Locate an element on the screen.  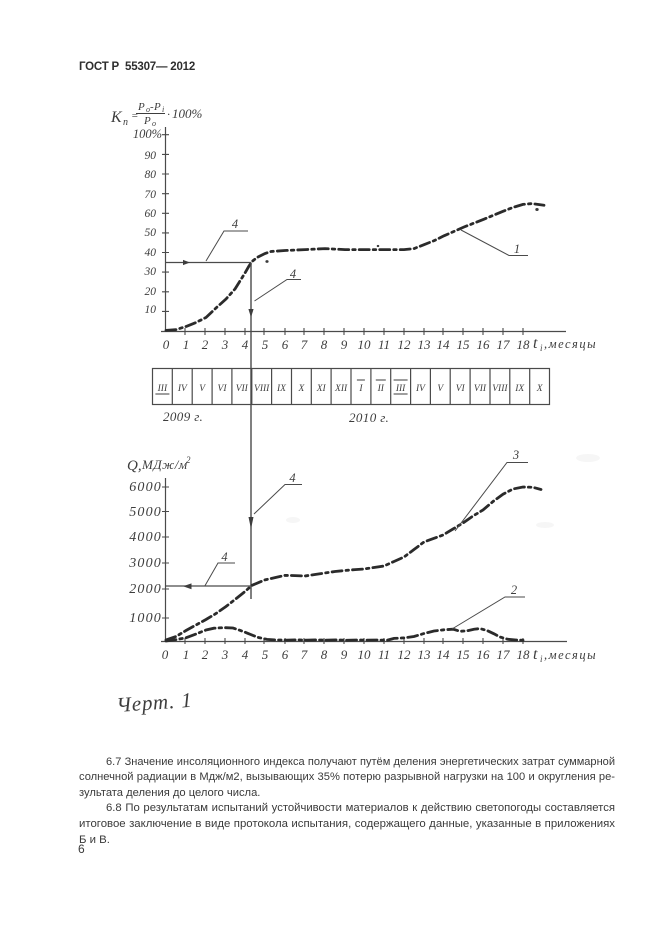
svg-text: 2010 г. is located at coordinates (369, 417).